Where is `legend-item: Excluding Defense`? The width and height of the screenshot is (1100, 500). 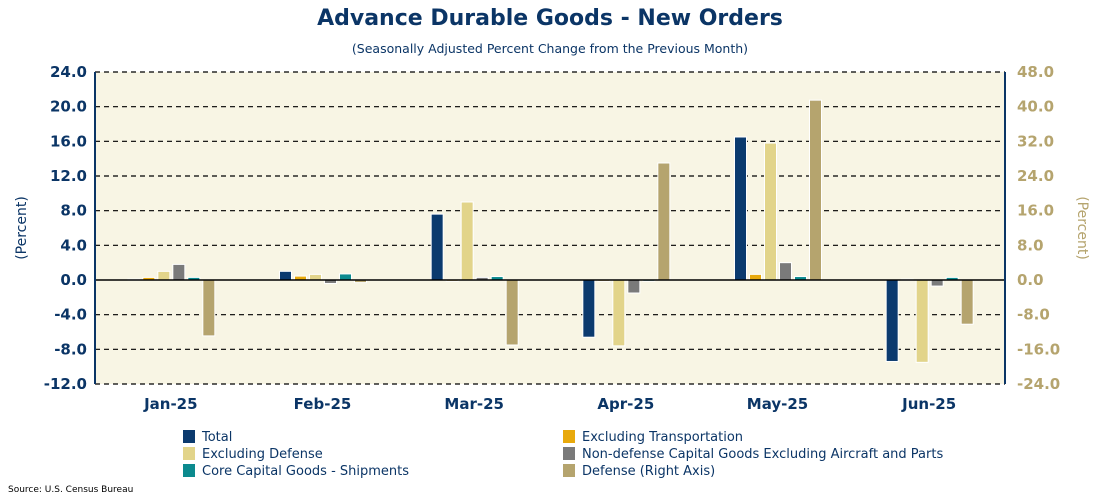 legend-item: Excluding Defense is located at coordinates (253, 454).